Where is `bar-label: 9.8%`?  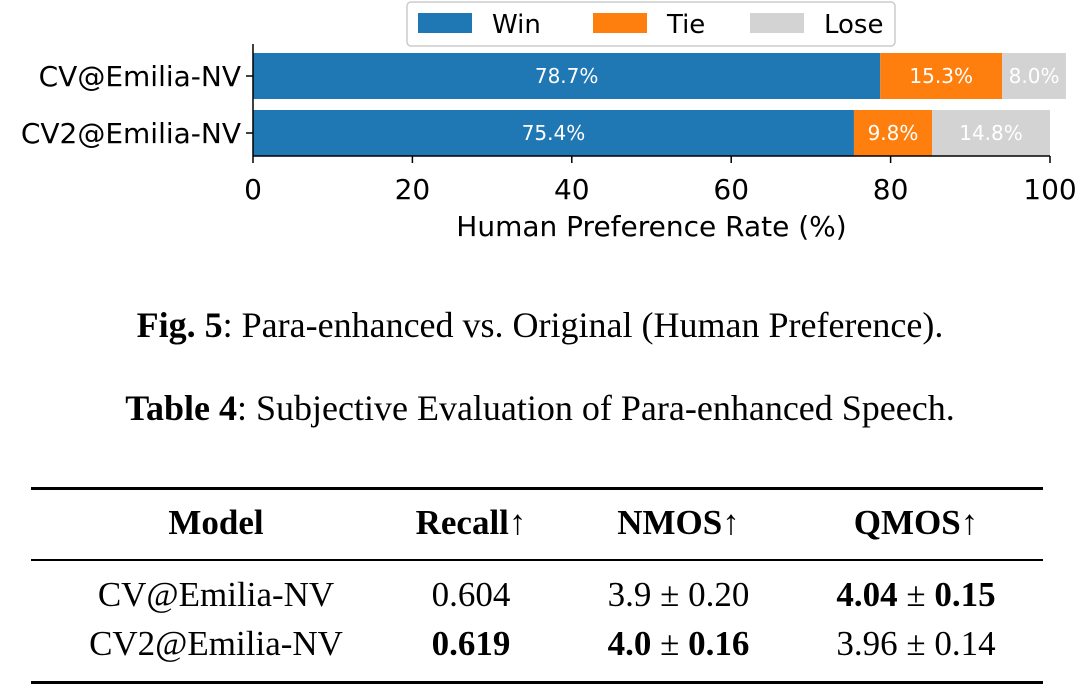
bar-label: 9.8% is located at coordinates (893, 133).